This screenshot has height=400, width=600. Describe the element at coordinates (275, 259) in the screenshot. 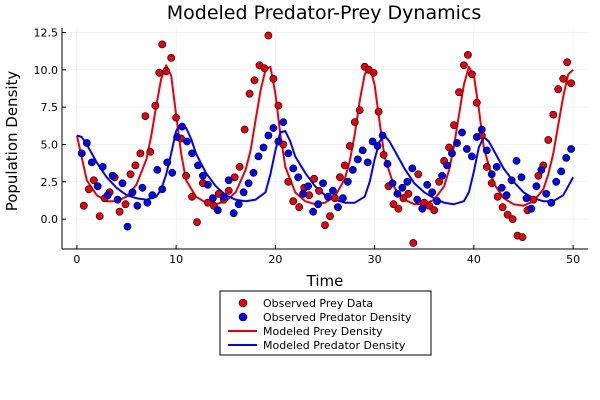

I see `x-tick-label: 20` at that location.